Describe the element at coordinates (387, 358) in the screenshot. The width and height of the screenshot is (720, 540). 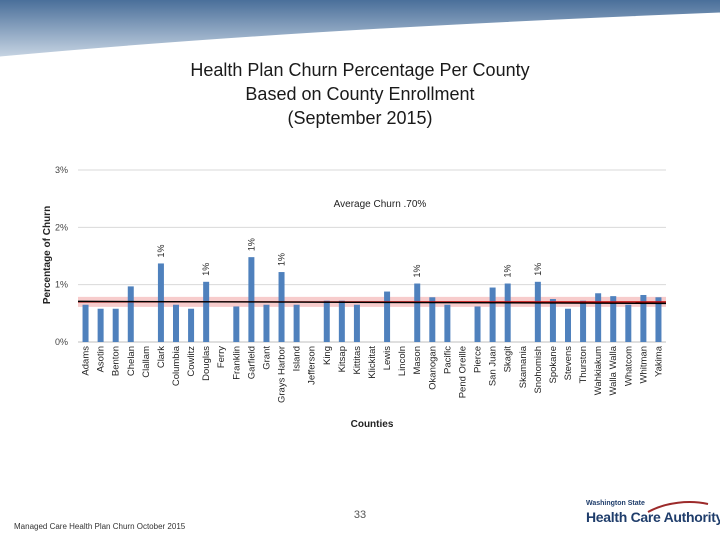
I see `category-label: Lewis` at that location.